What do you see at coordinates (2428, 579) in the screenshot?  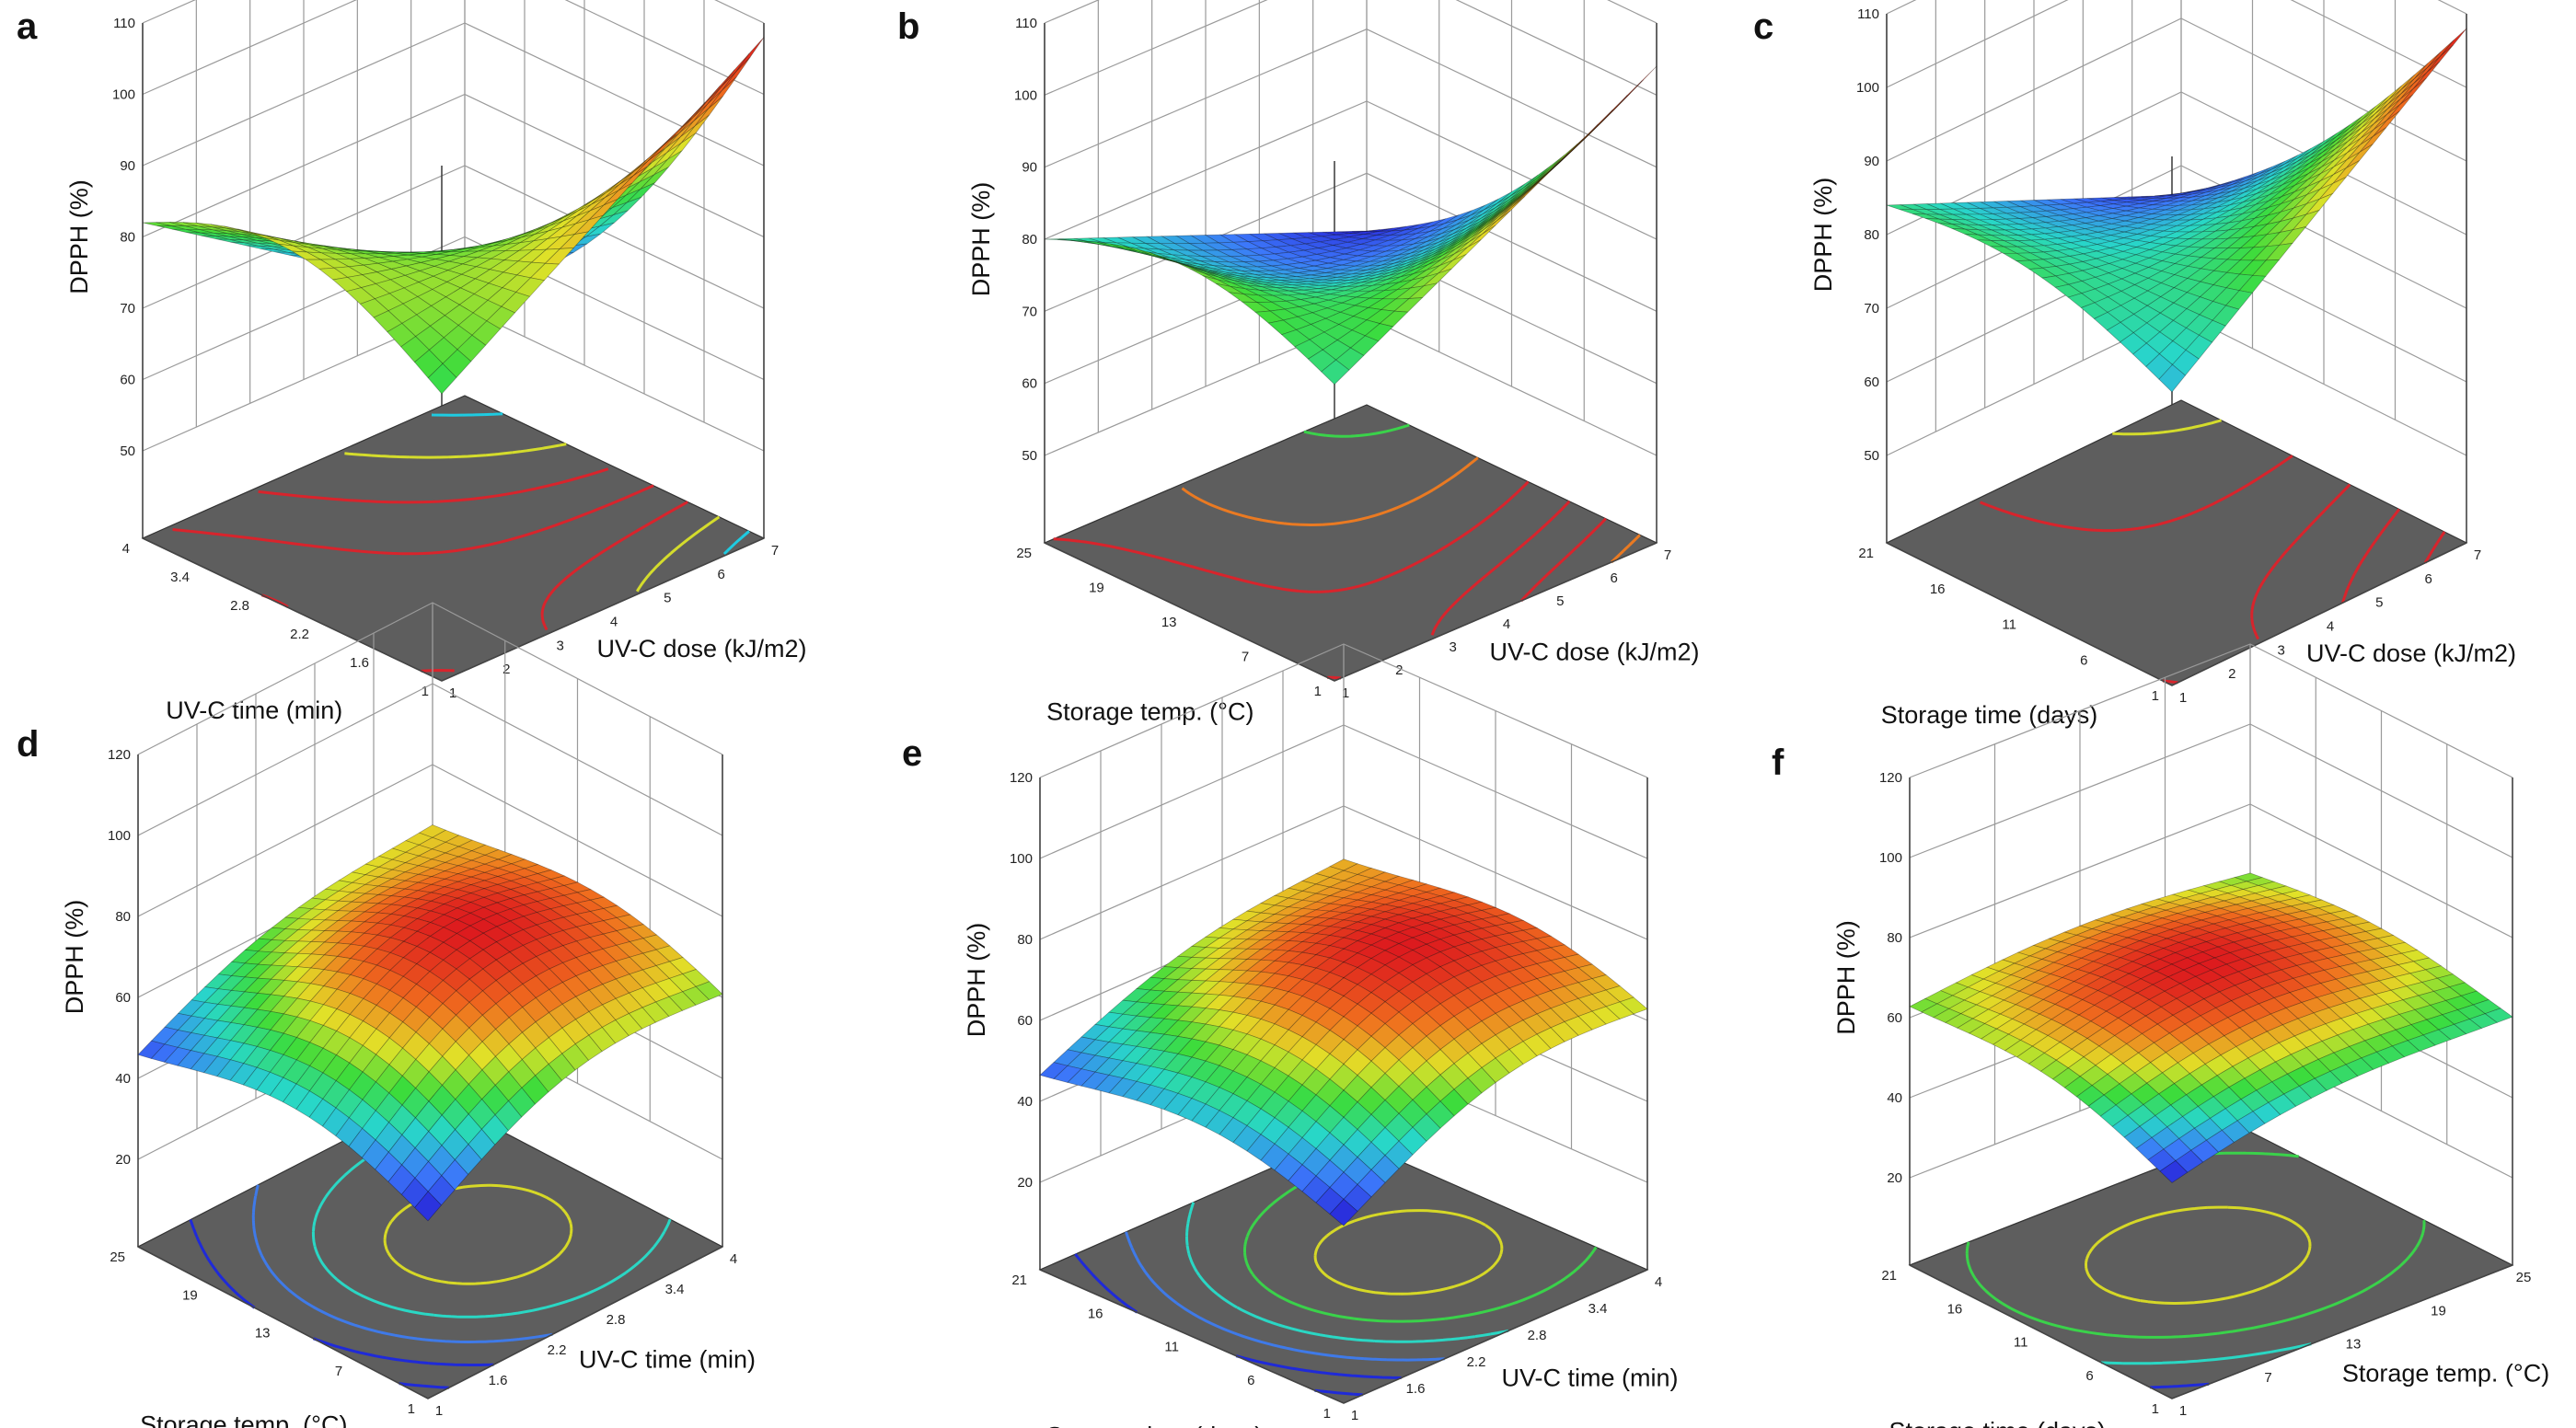 I see `x-tick-label: 6` at bounding box center [2428, 579].